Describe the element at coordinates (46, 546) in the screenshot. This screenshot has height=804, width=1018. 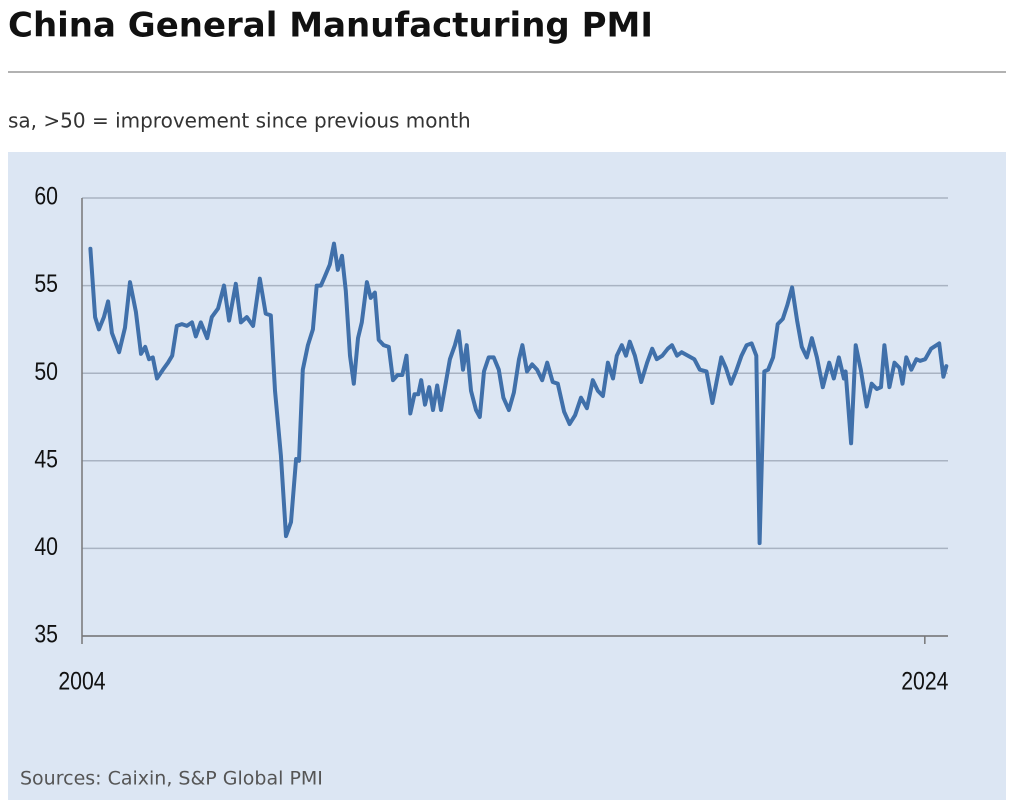
I see `y-tick-label: 40` at that location.